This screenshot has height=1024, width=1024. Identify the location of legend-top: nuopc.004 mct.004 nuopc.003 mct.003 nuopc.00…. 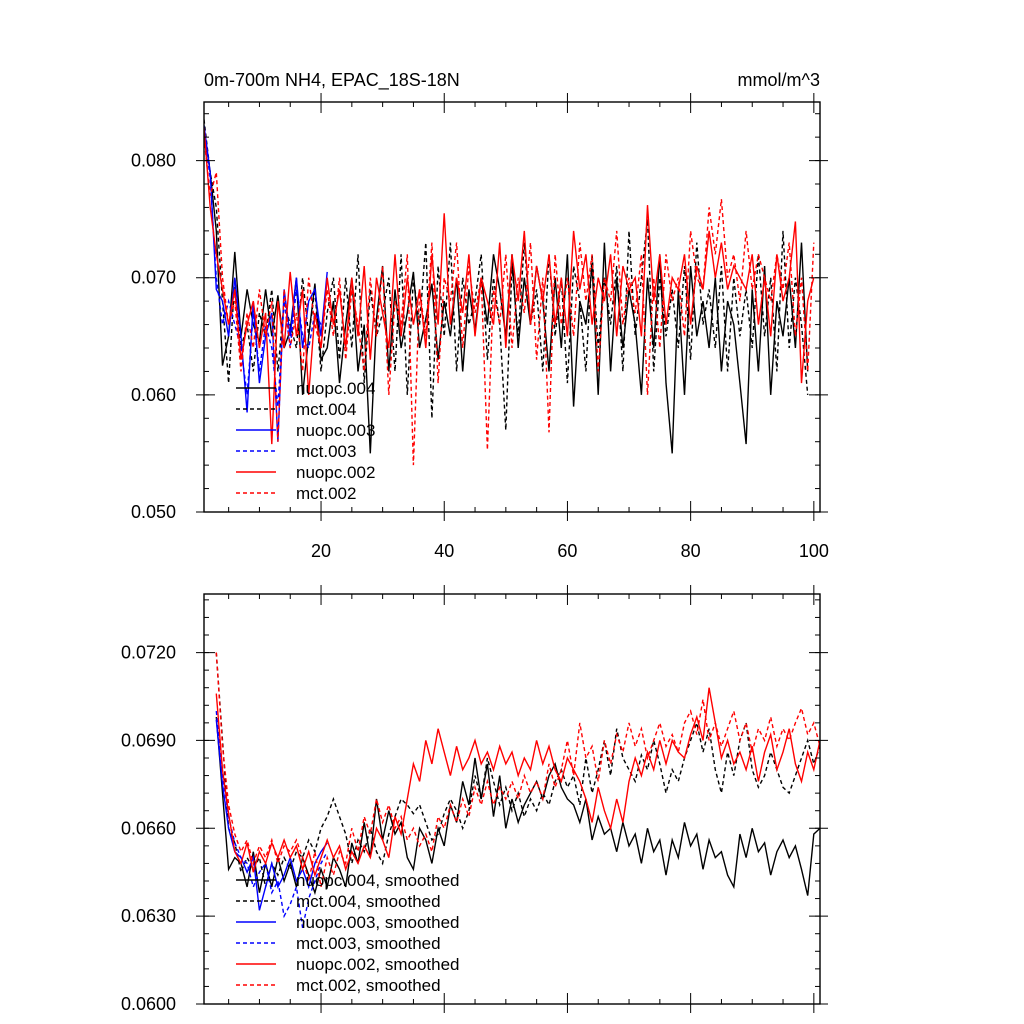
(305, 441).